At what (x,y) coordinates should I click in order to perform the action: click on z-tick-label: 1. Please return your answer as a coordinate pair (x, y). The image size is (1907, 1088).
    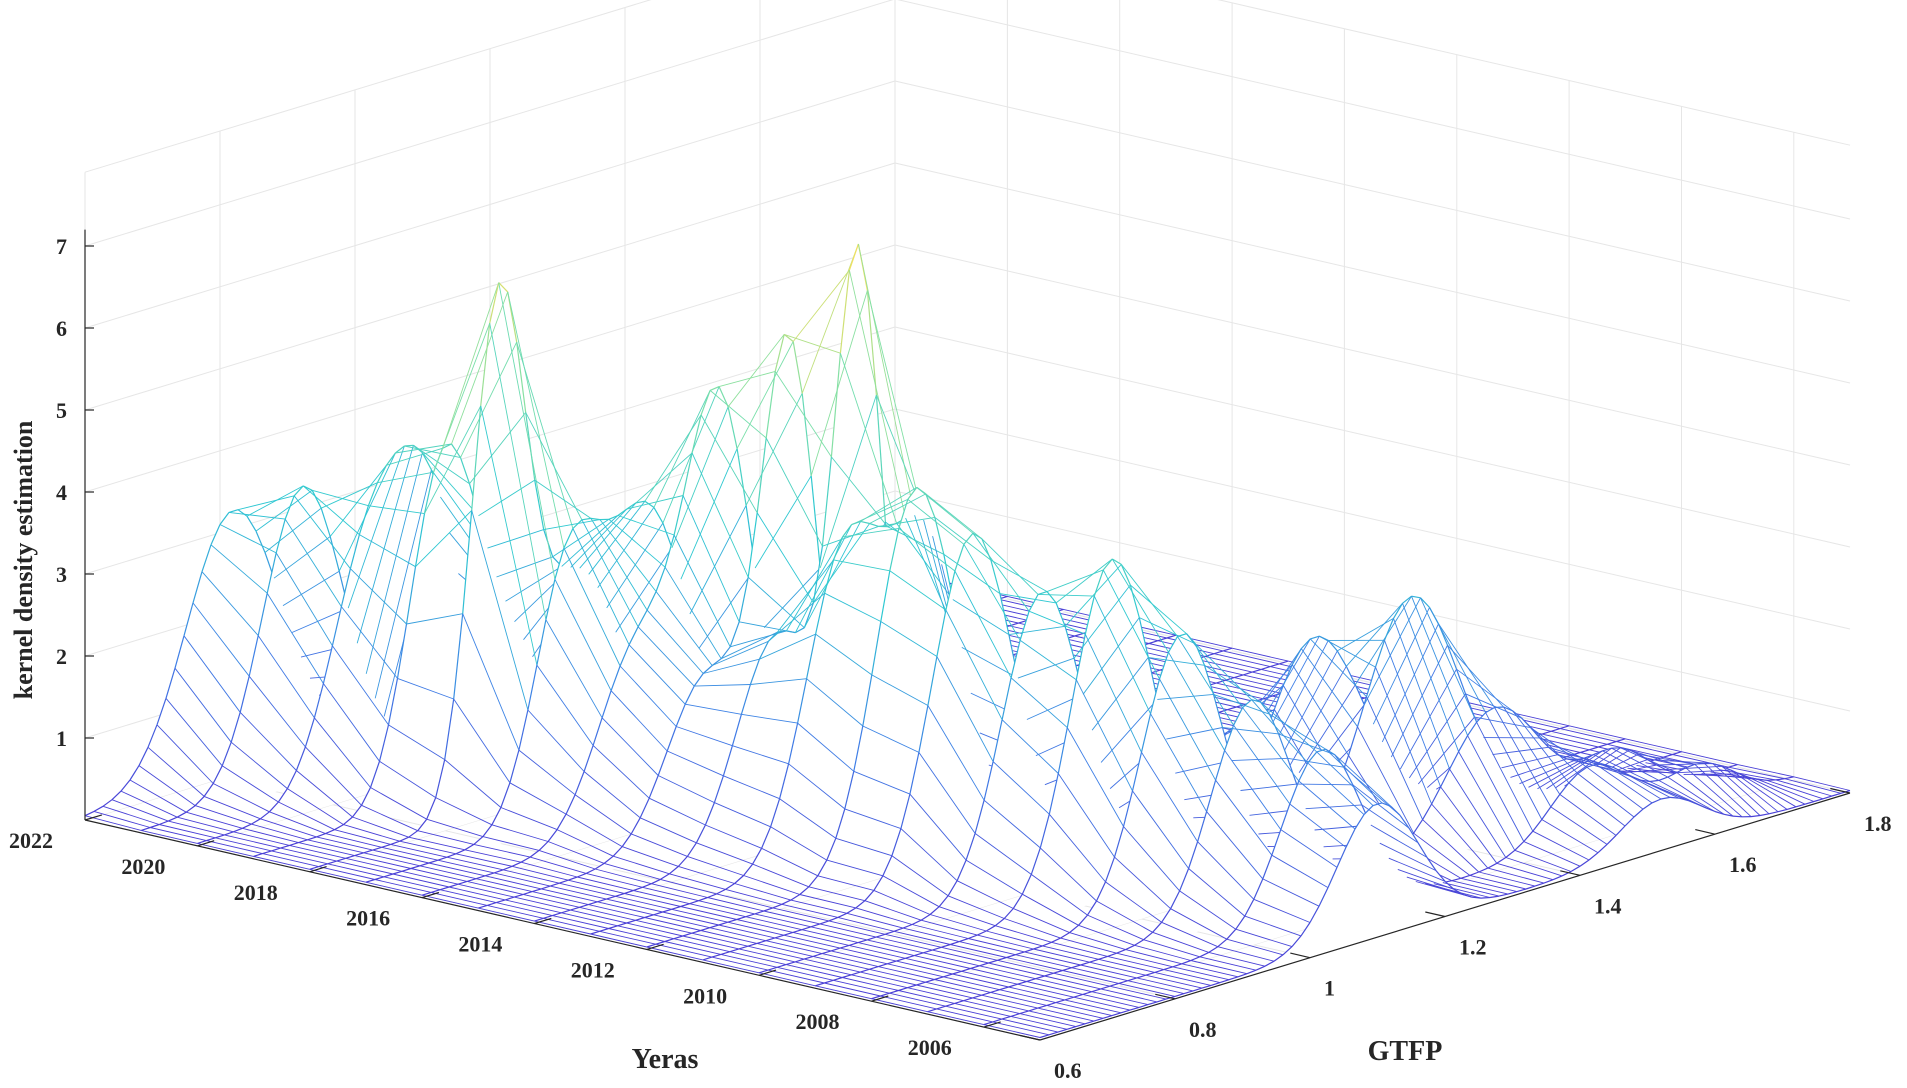
    Looking at the image, I should click on (61, 738).